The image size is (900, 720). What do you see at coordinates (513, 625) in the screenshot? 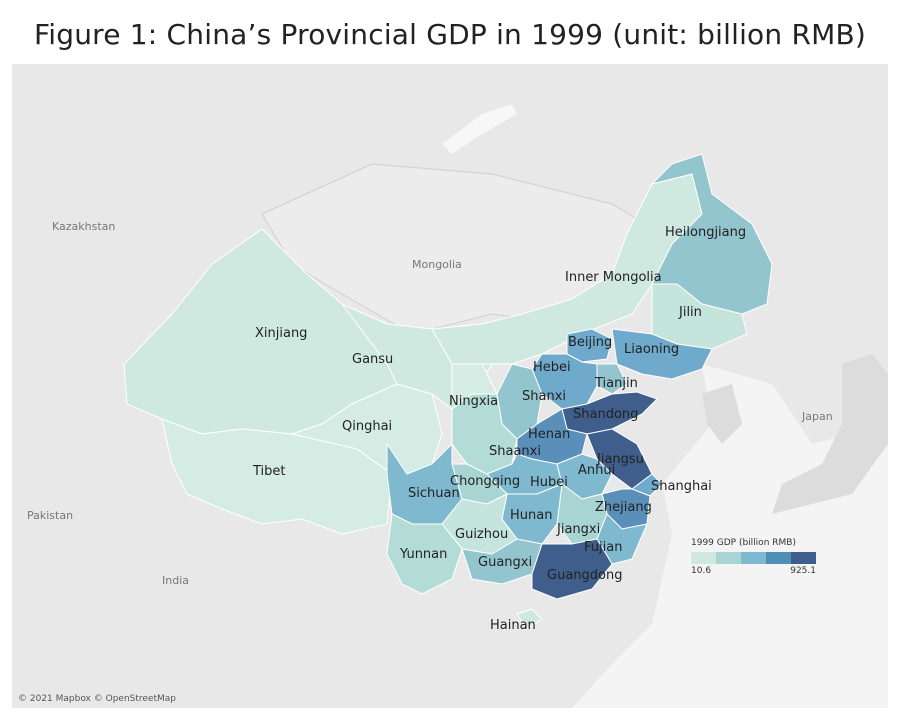
I see `label-hainan: Hainan` at bounding box center [513, 625].